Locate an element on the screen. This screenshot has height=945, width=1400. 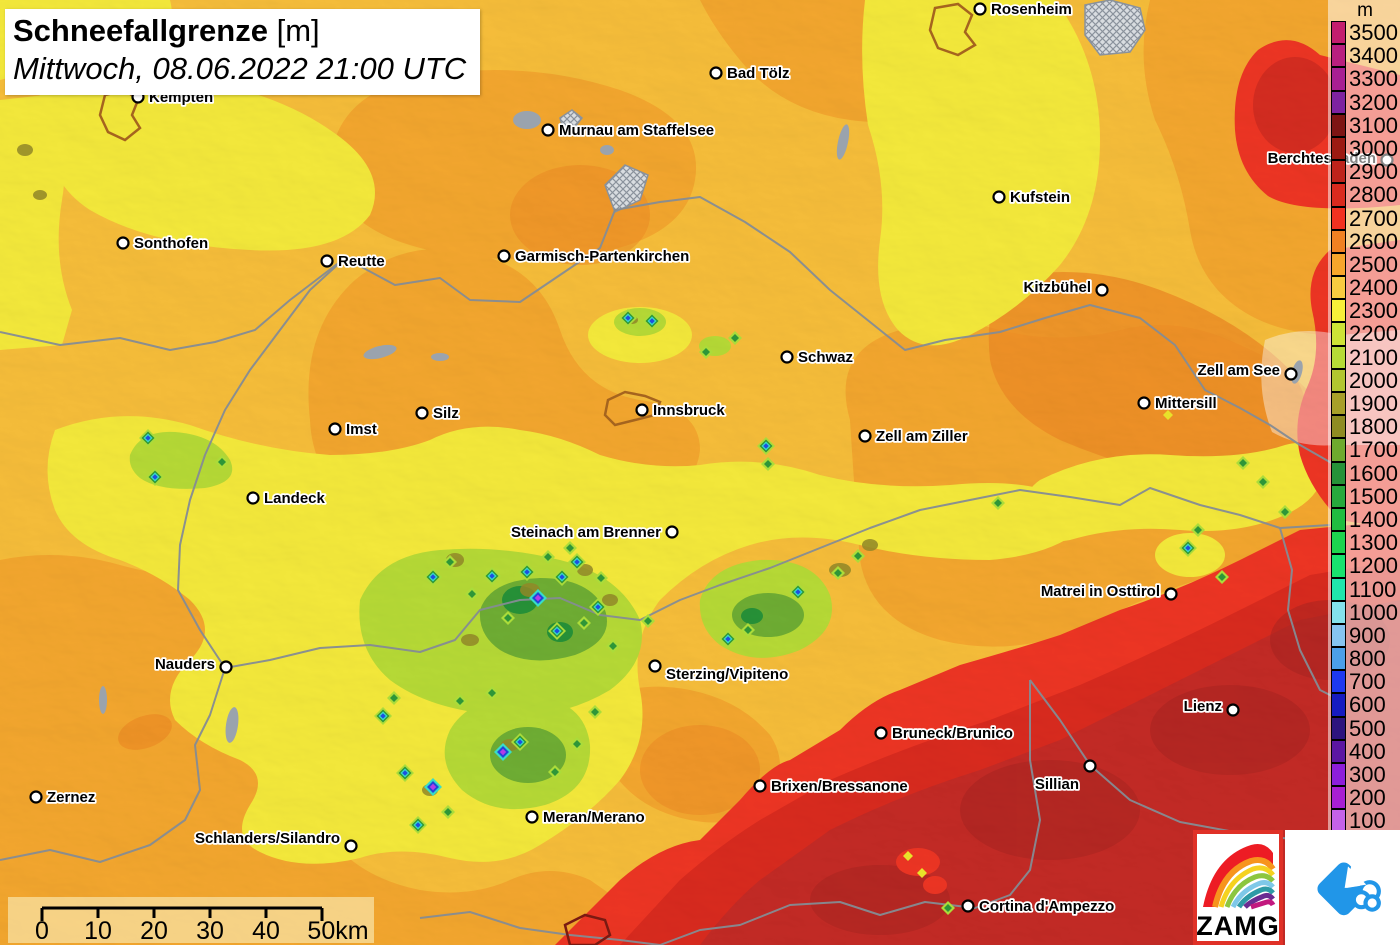
legend-value: 2600 is located at coordinates (1373, 241).